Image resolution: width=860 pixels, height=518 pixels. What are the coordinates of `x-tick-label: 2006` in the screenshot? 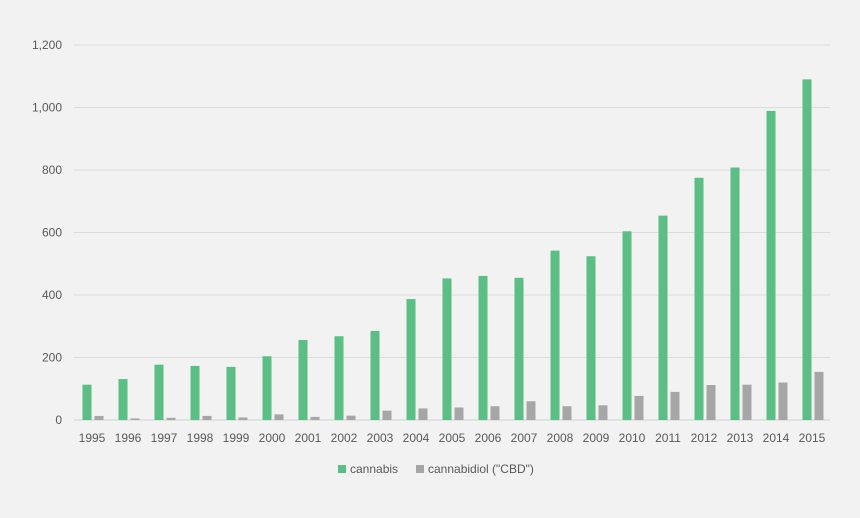 It's located at (488, 438).